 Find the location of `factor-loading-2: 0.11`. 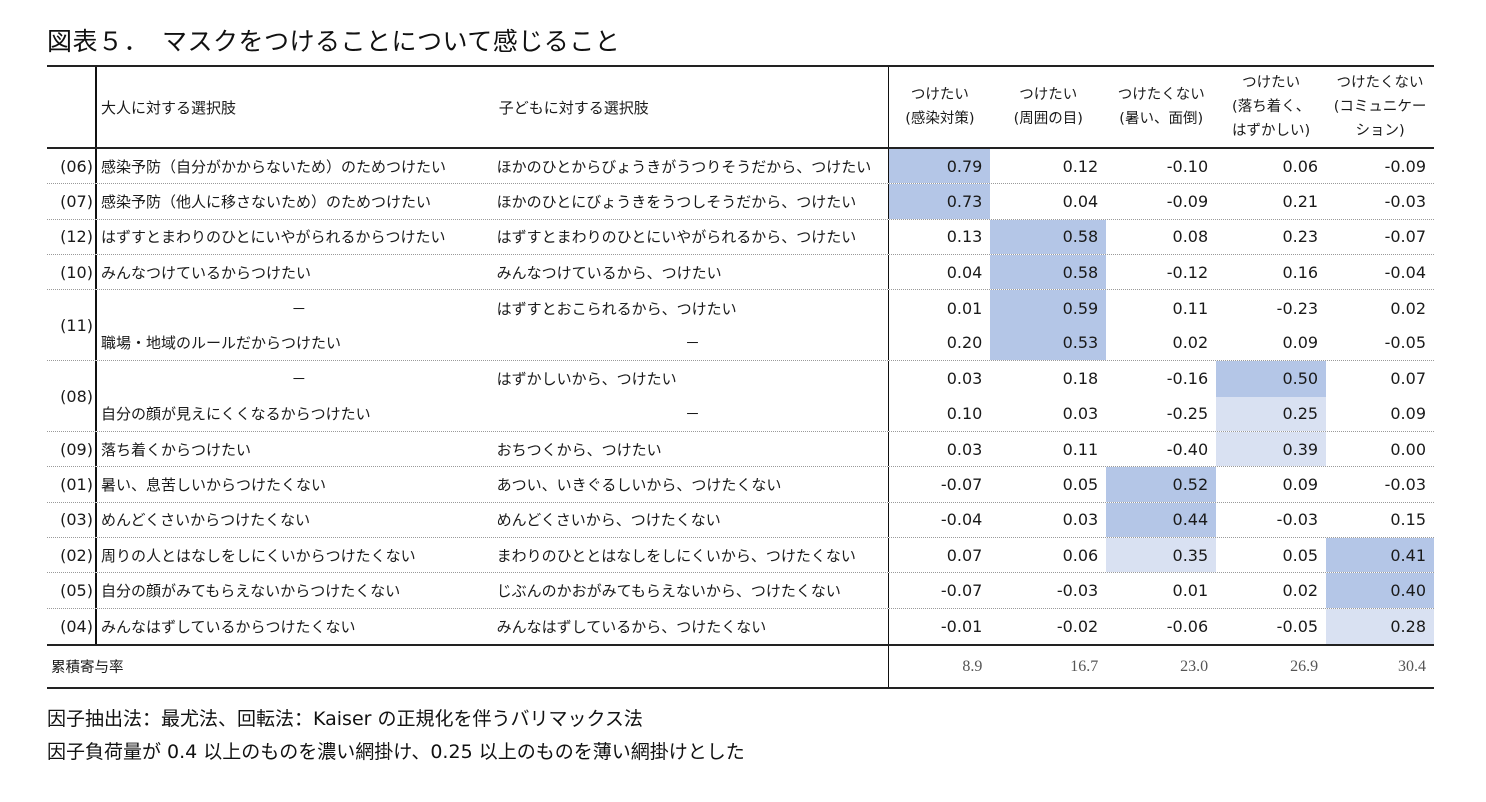

factor-loading-2: 0.11 is located at coordinates (1080, 449).